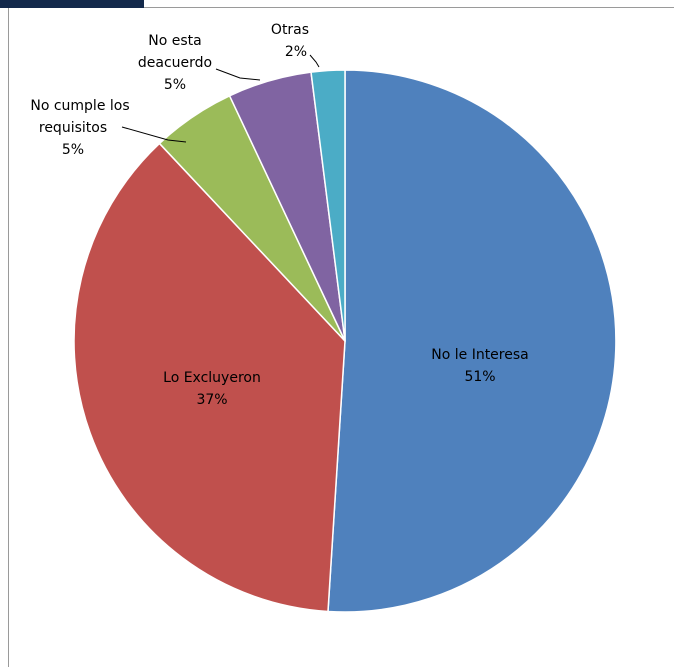 This screenshot has width=674, height=667. I want to click on slice-value-no-esta: 5%, so click(175, 85).